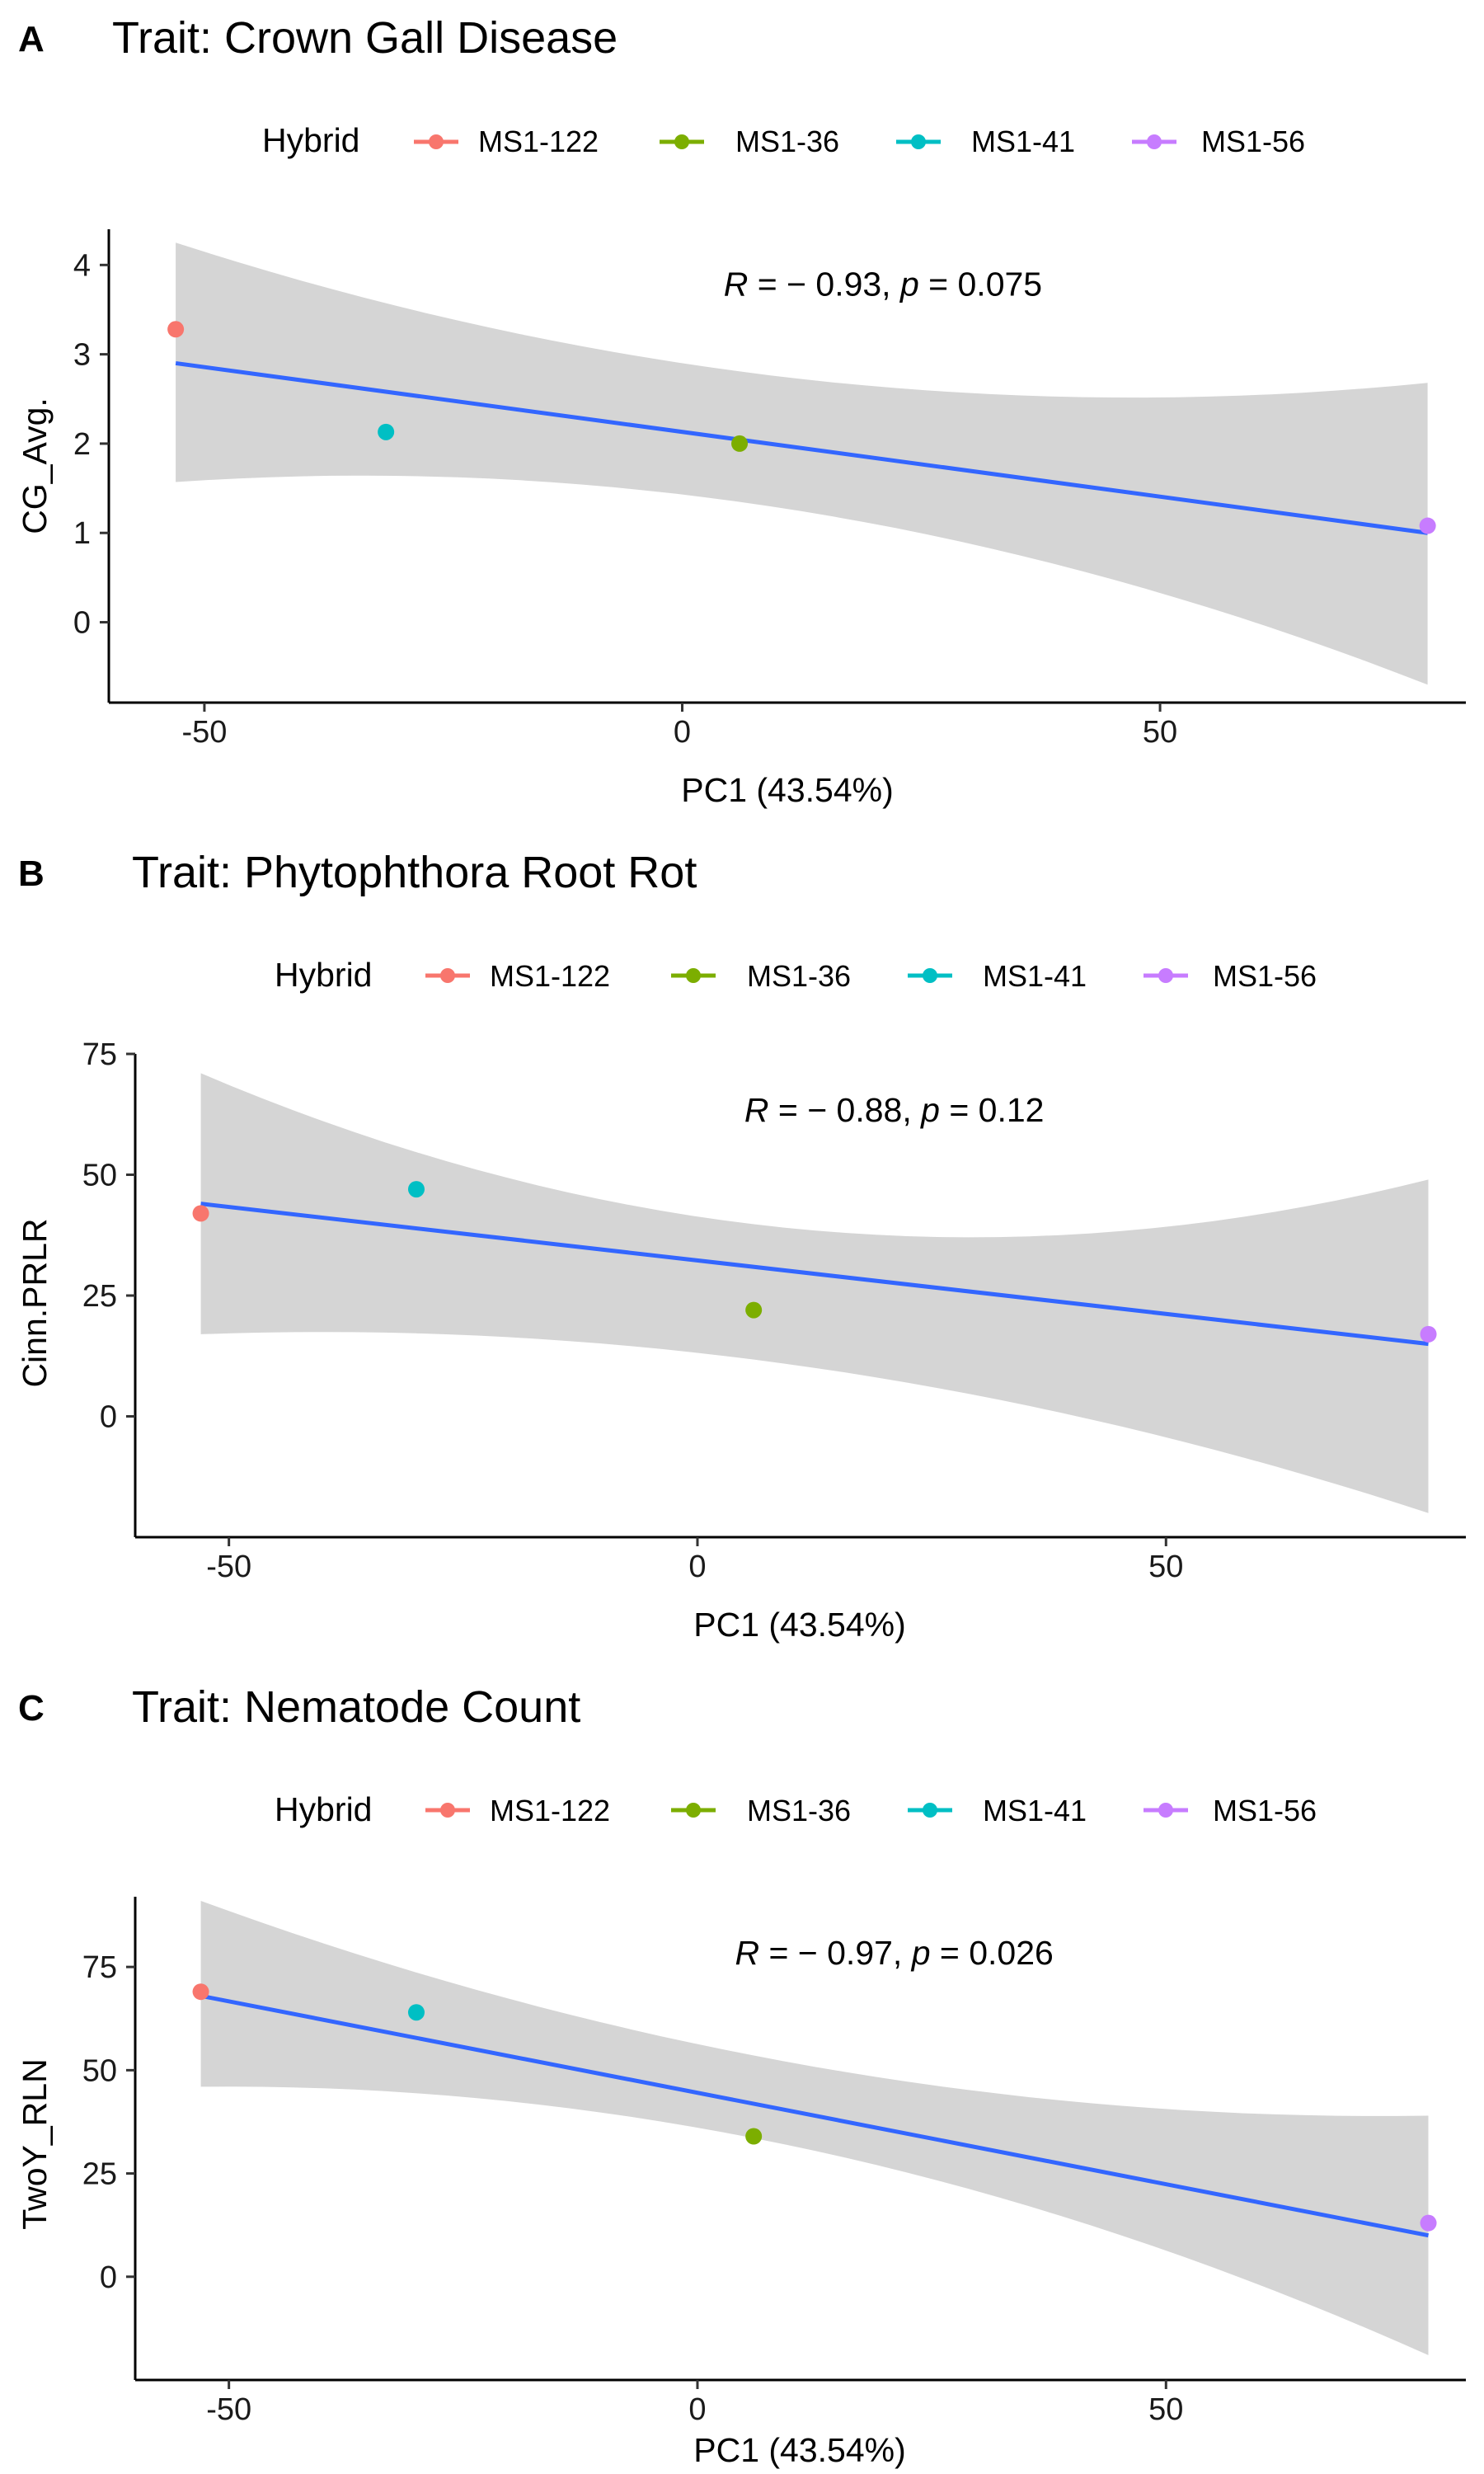  What do you see at coordinates (35, 465) in the screenshot?
I see `y-axis-title: CG_Avg.` at bounding box center [35, 465].